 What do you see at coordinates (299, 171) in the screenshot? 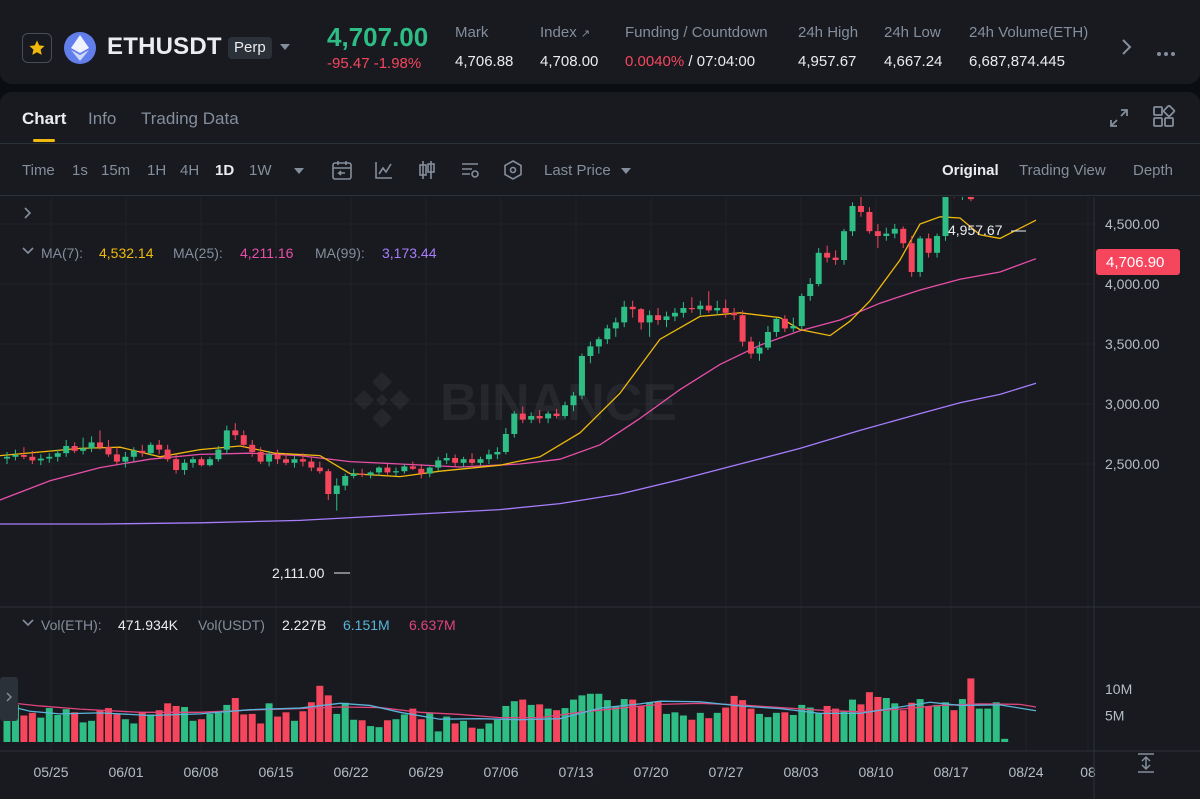
I see `interval-more-chevron-icon` at bounding box center [299, 171].